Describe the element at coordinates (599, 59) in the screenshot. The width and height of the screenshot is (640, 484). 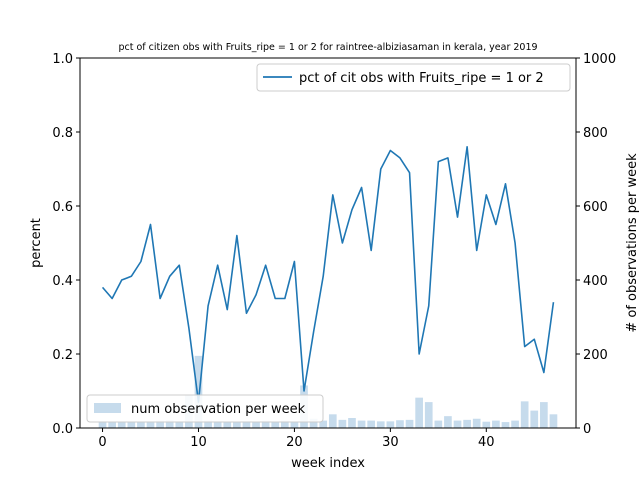
I see `y-right-tick-label: 1000` at that location.